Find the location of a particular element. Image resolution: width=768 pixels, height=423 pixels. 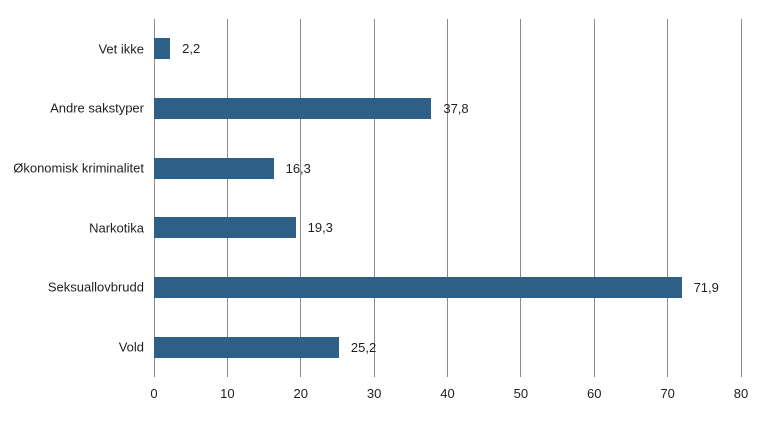

value-label: 71,9 is located at coordinates (706, 287).